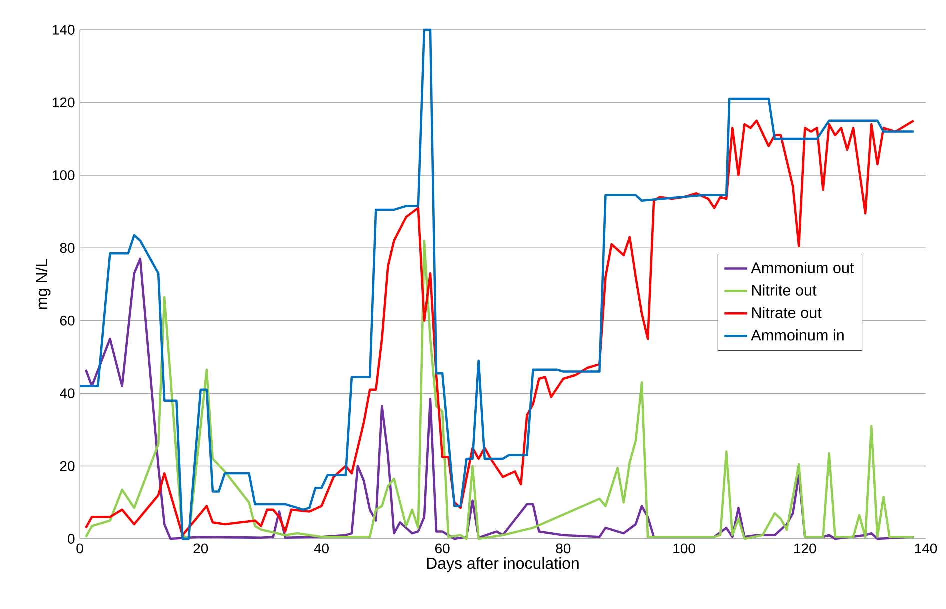  What do you see at coordinates (80, 549) in the screenshot?
I see `x-tick-label: 0` at bounding box center [80, 549].